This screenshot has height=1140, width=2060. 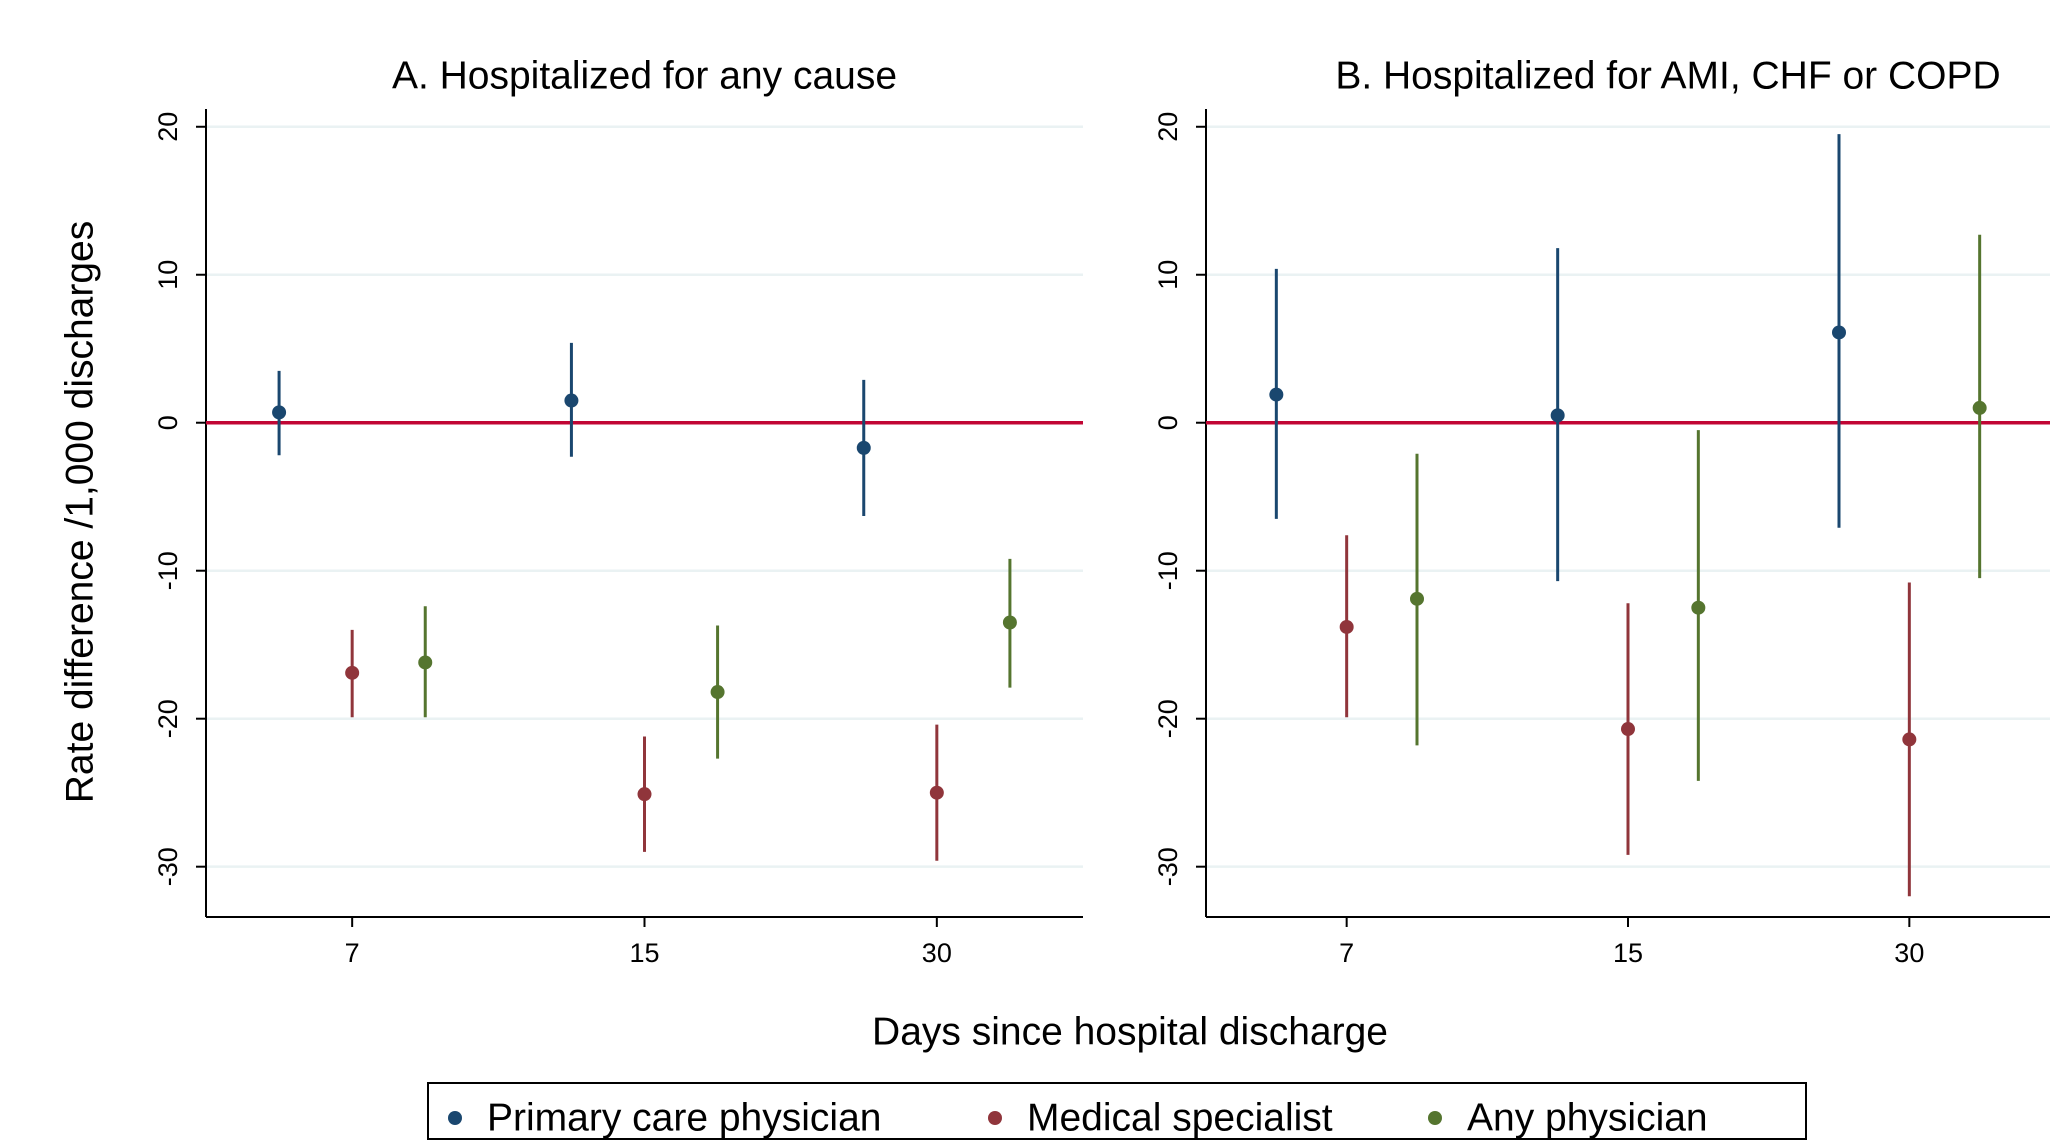 I want to click on legend-label: Medical specialist, so click(x=1180, y=1117).